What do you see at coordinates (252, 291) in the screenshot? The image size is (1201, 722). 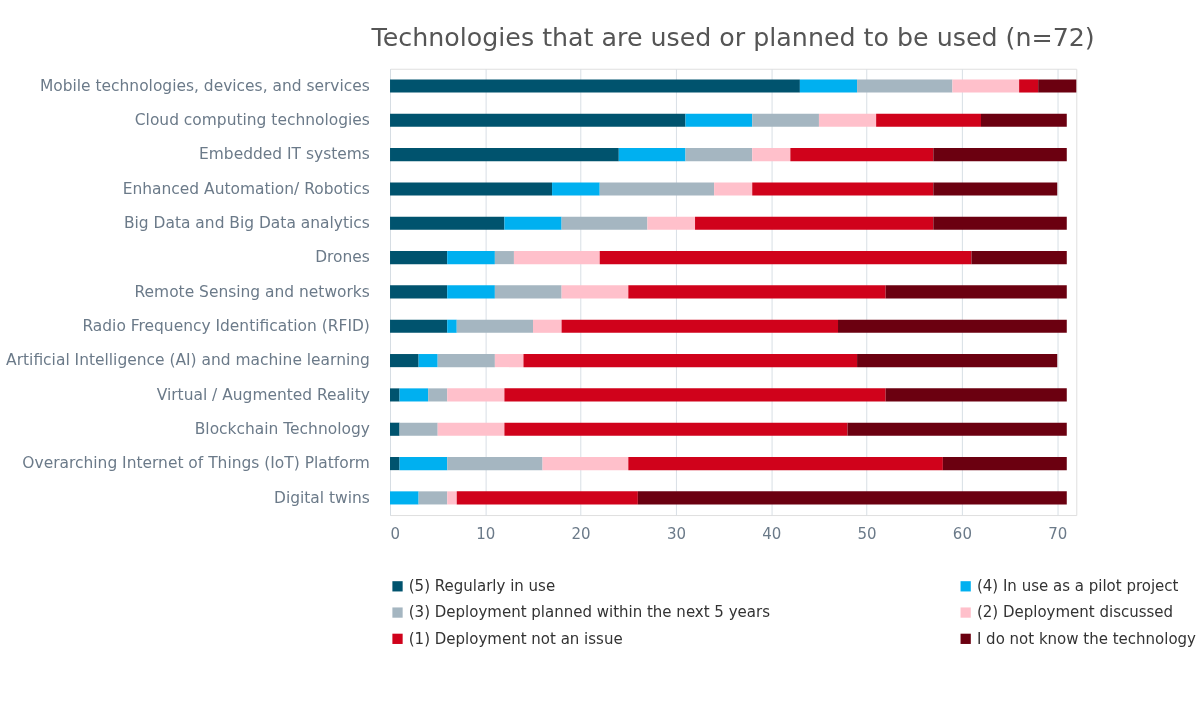 I see `y-tick-label: Remote Sensing and networks` at bounding box center [252, 291].